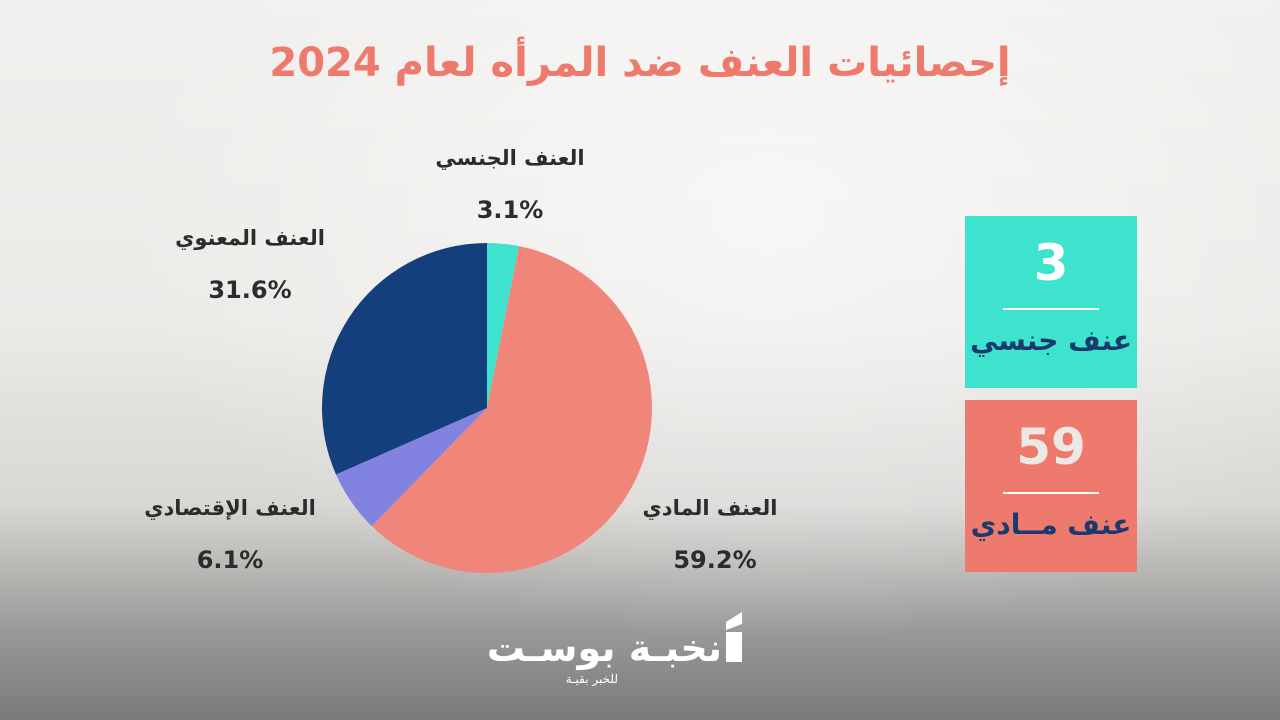  Describe the element at coordinates (710, 508) in the screenshot. I see `label-physical: العنف المادي` at that location.